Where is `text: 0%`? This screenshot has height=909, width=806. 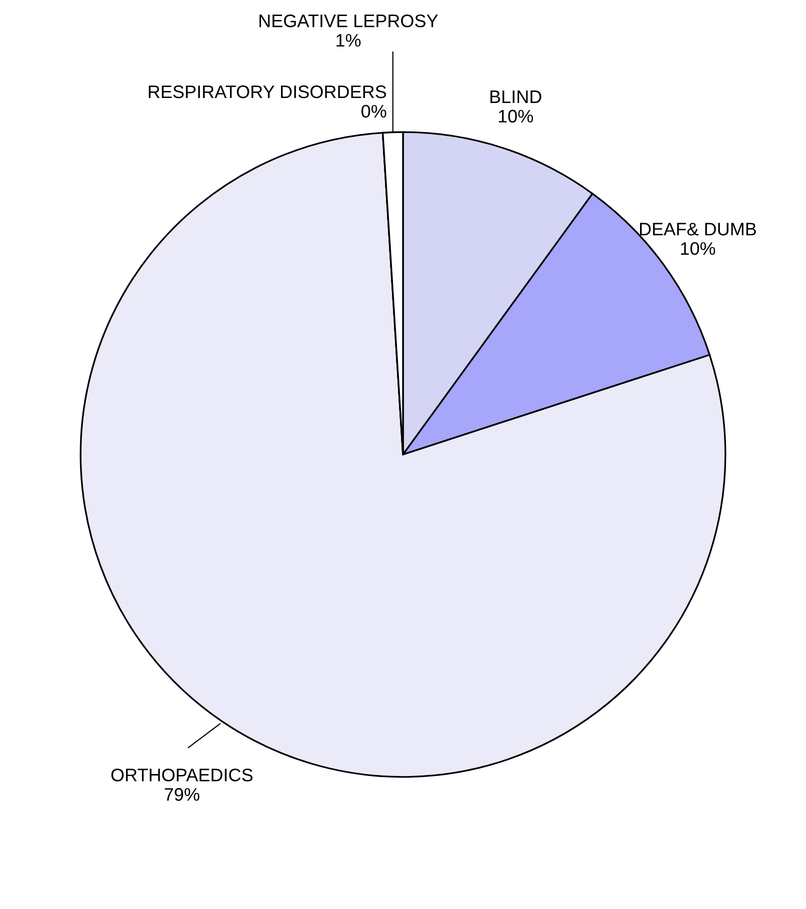
text: 0% is located at coordinates (373, 111).